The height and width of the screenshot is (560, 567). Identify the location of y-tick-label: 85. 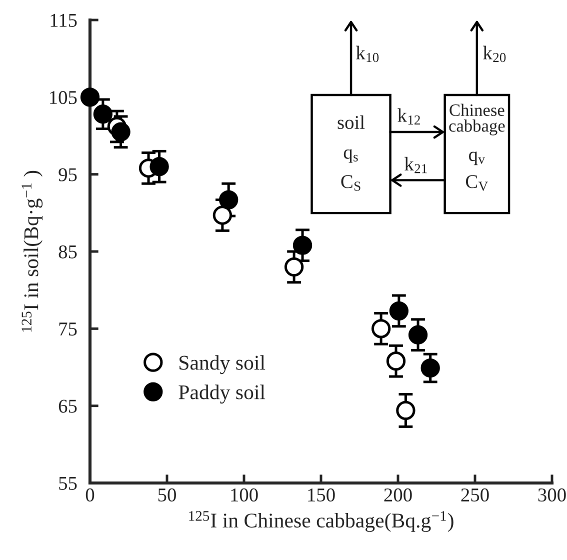
(67, 251).